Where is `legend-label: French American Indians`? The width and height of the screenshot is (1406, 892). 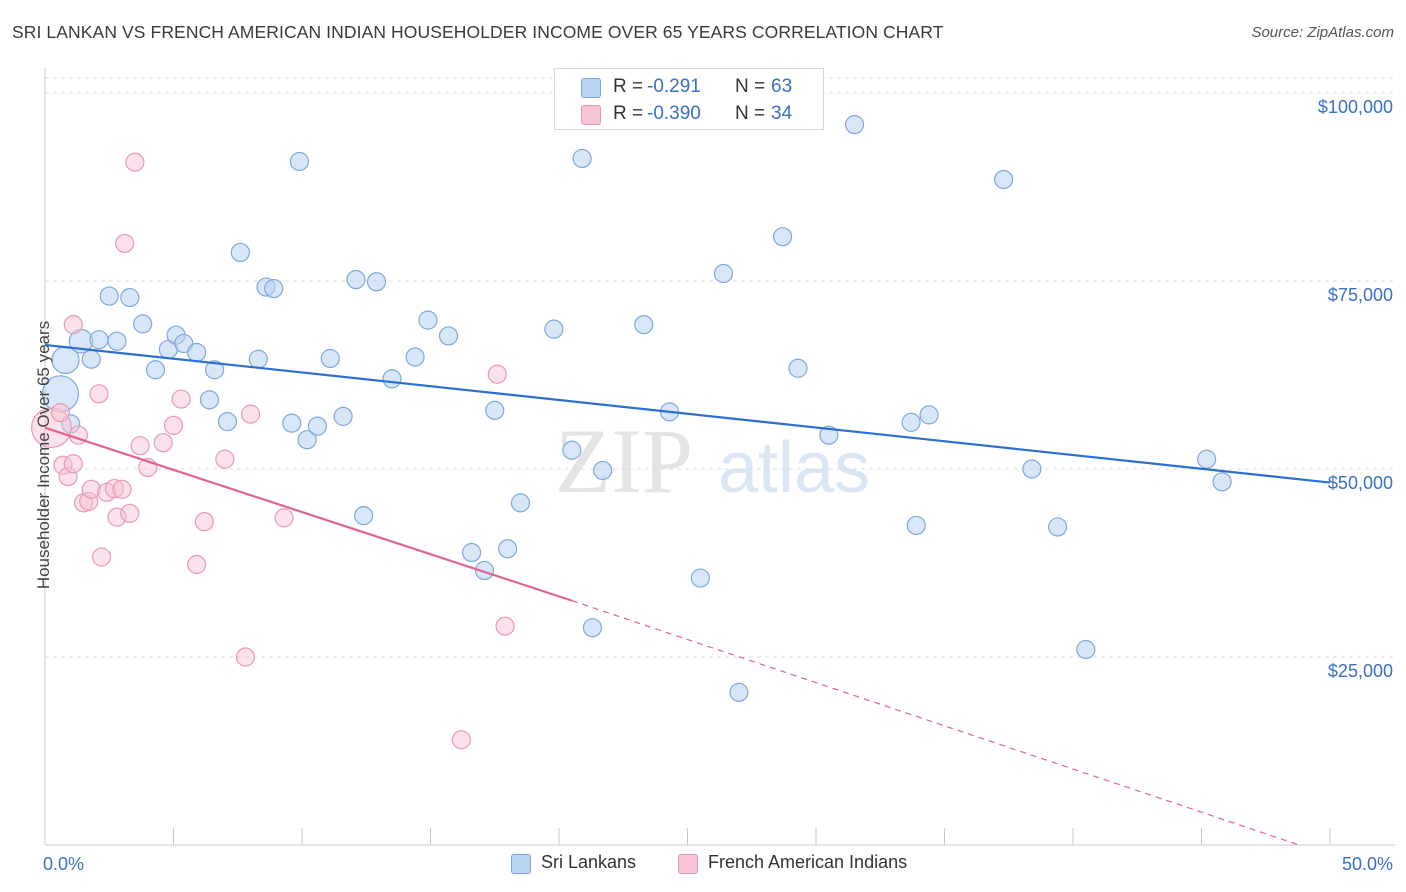 legend-label: French American Indians is located at coordinates (808, 862).